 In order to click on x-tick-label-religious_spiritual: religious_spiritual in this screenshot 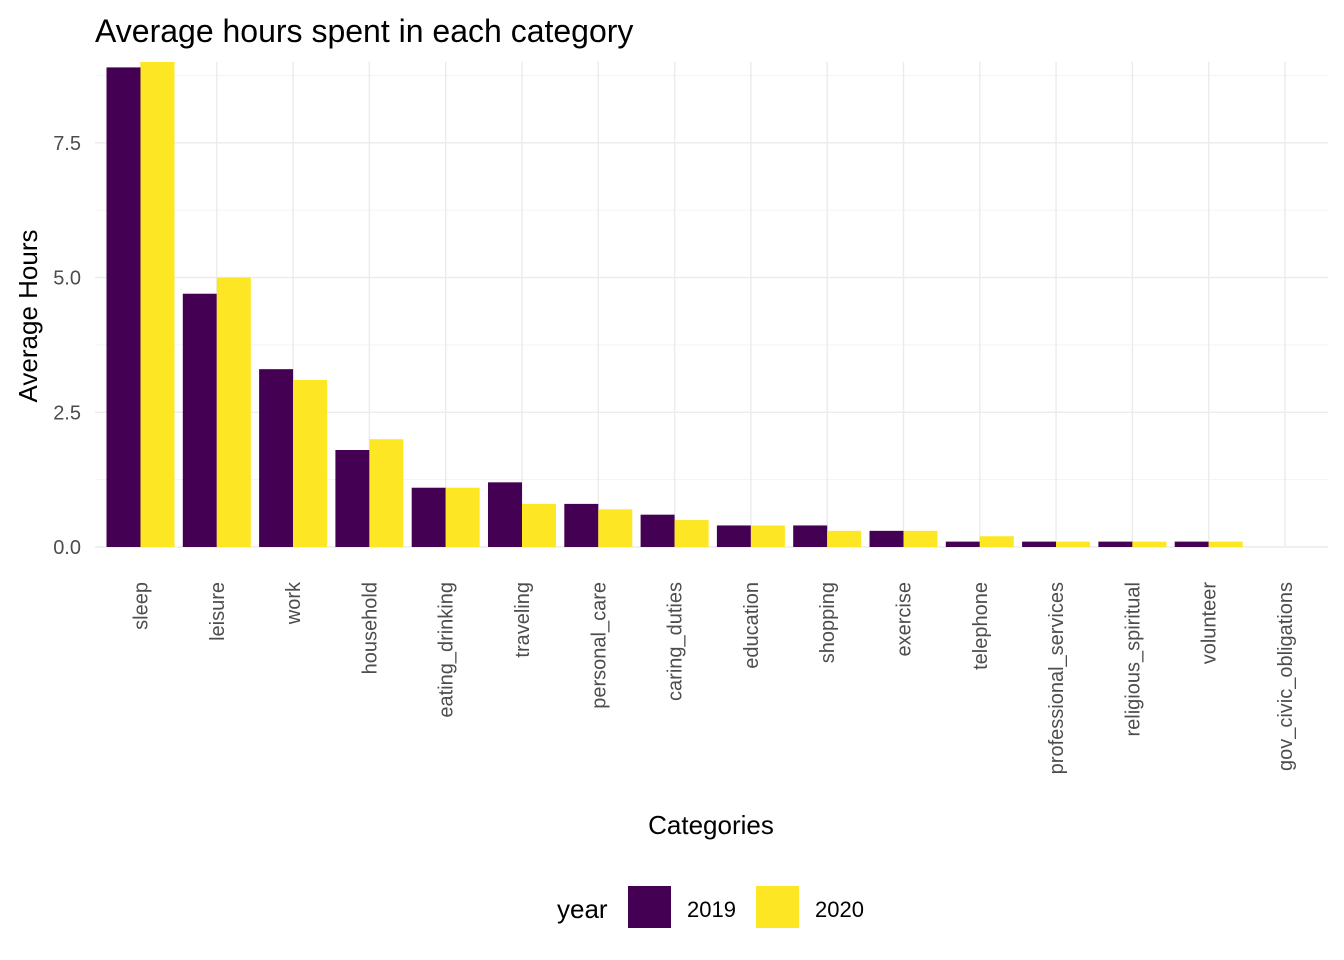, I will do `click(1133, 659)`.